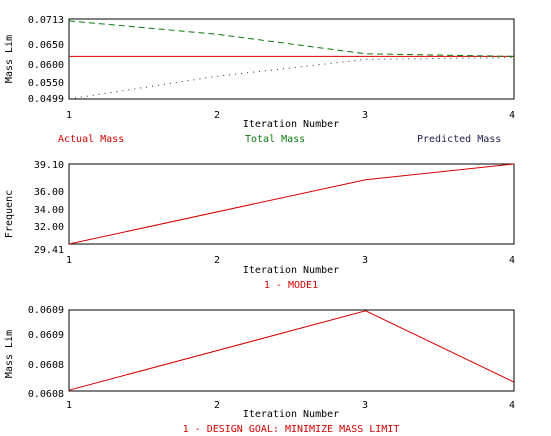 The image size is (551, 436). I want to click on y-tick-label: 0.0550, so click(46, 83).